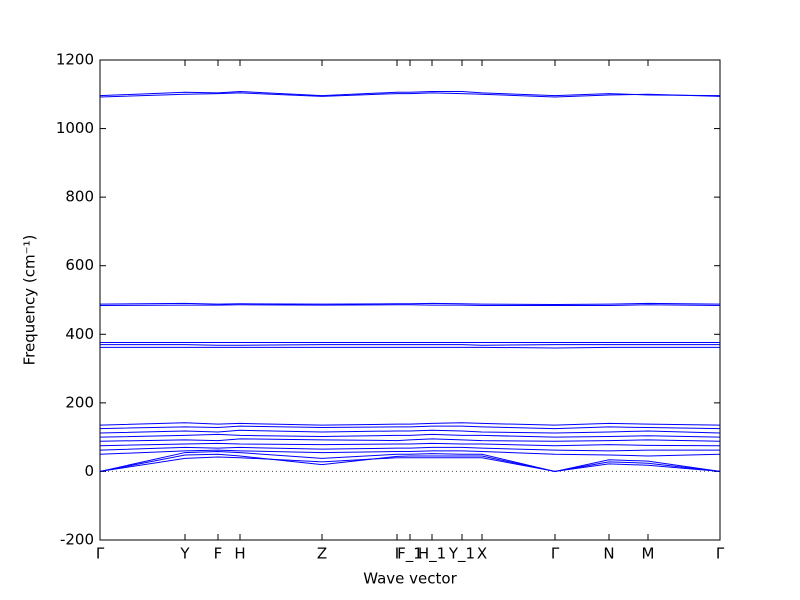 Image resolution: width=800 pixels, height=600 pixels. I want to click on x-tick-label: N, so click(608, 554).